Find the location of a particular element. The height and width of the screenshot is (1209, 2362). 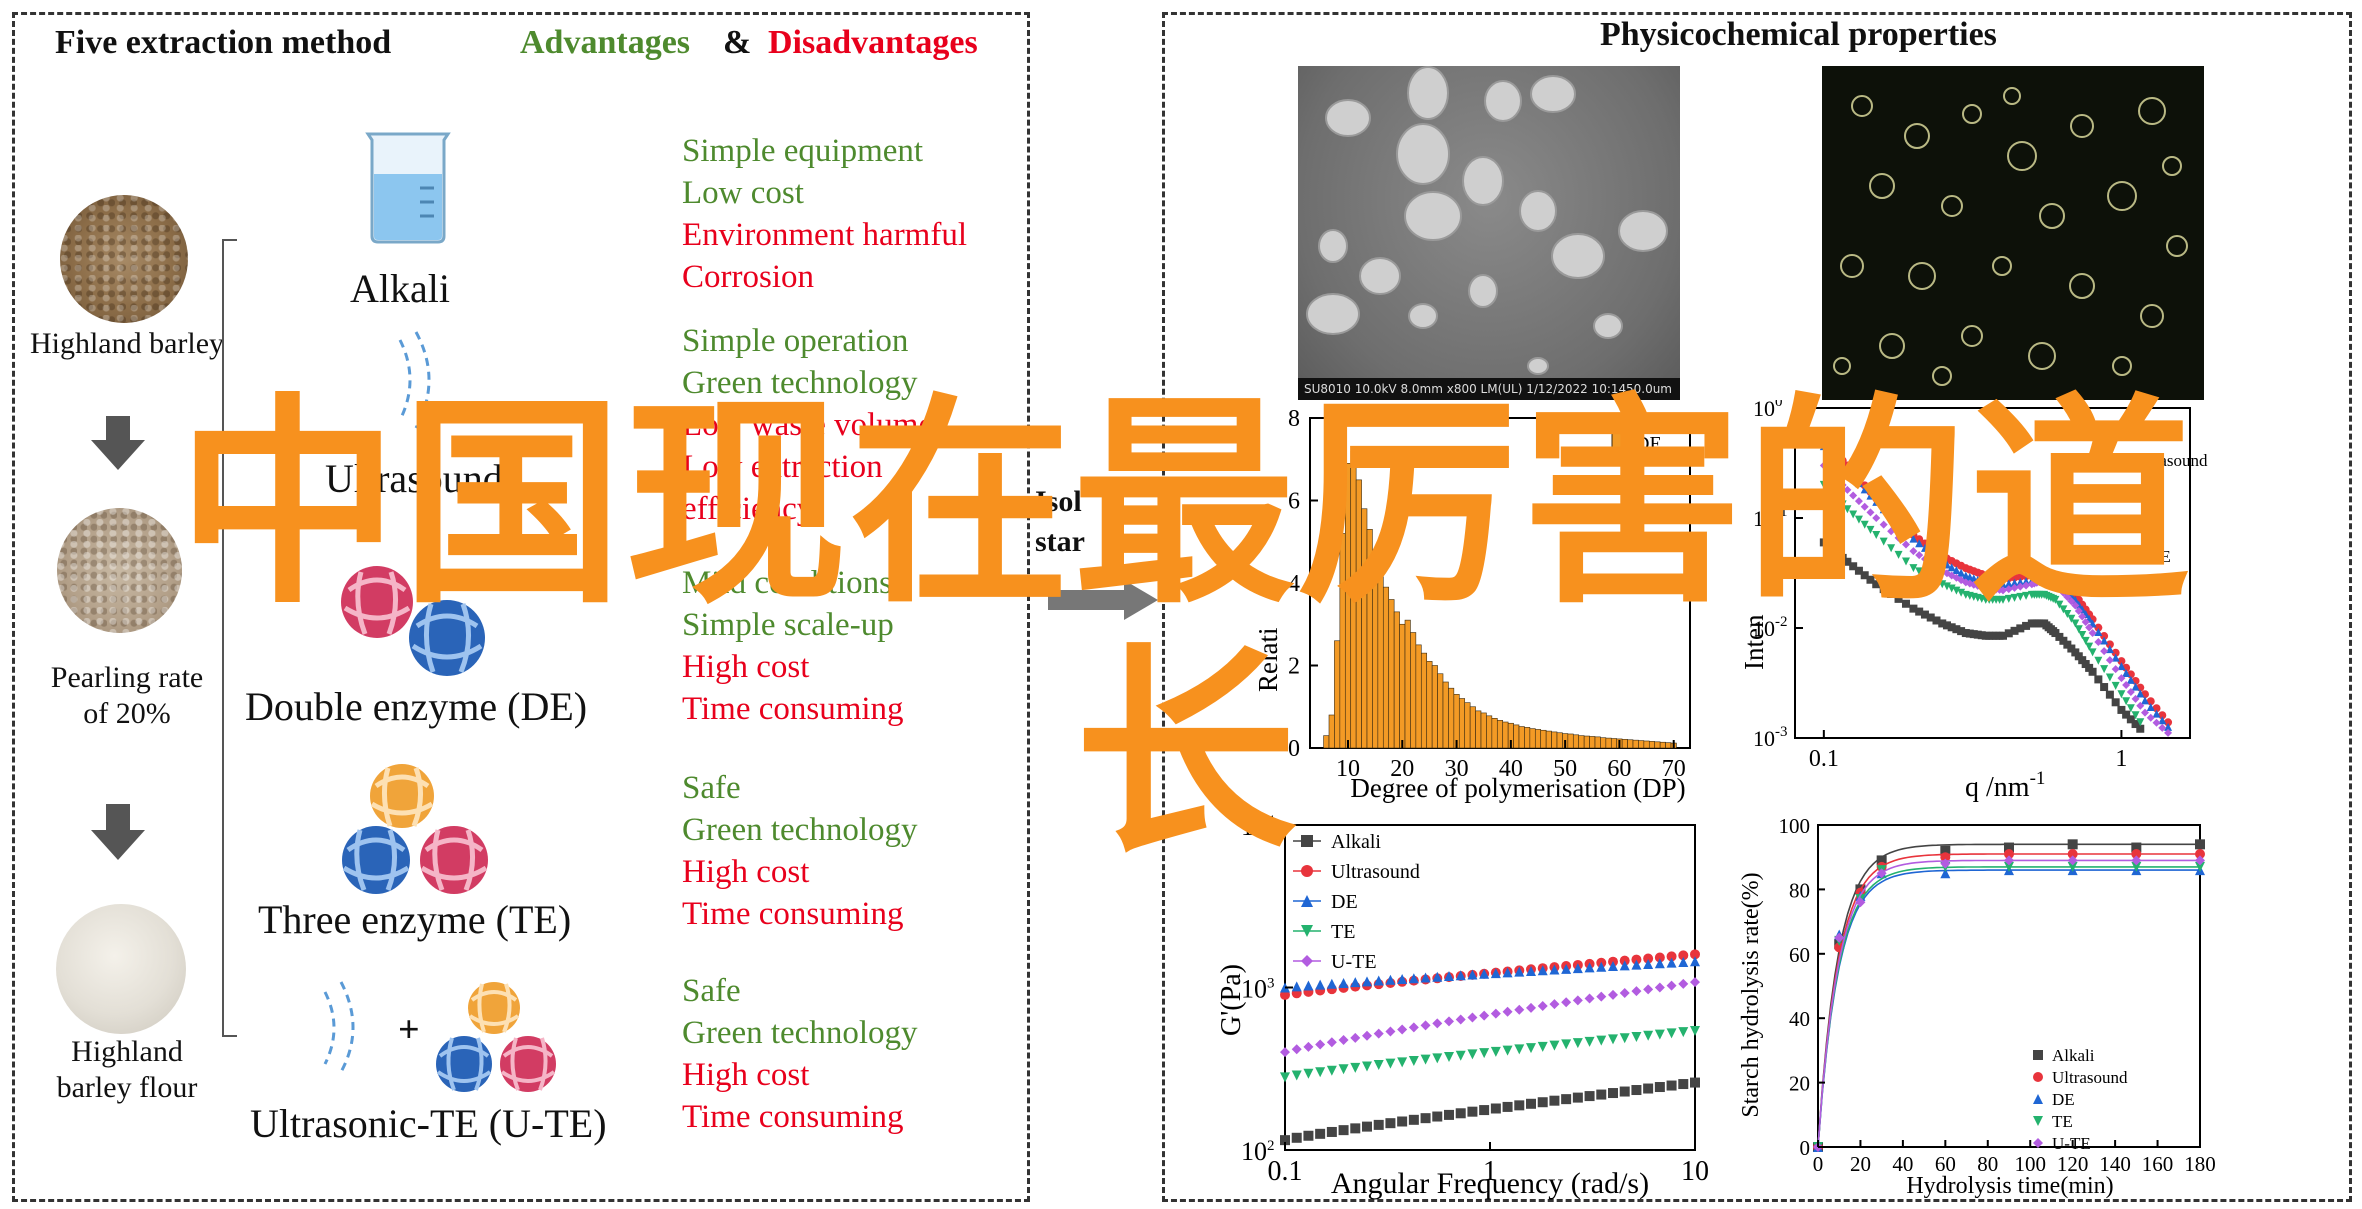

enzyme-icon-pink is located at coordinates (454, 860).